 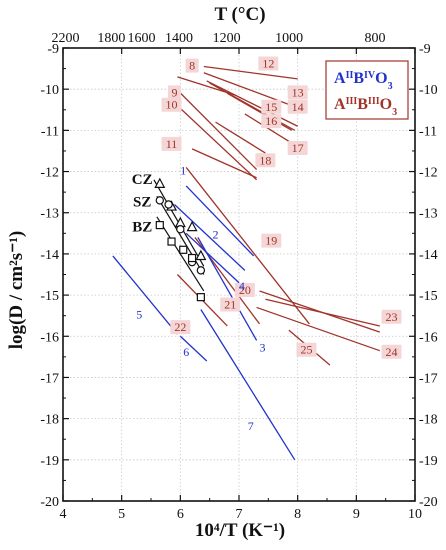 I want to click on y-tick-label: -10, so click(x=49, y=90).